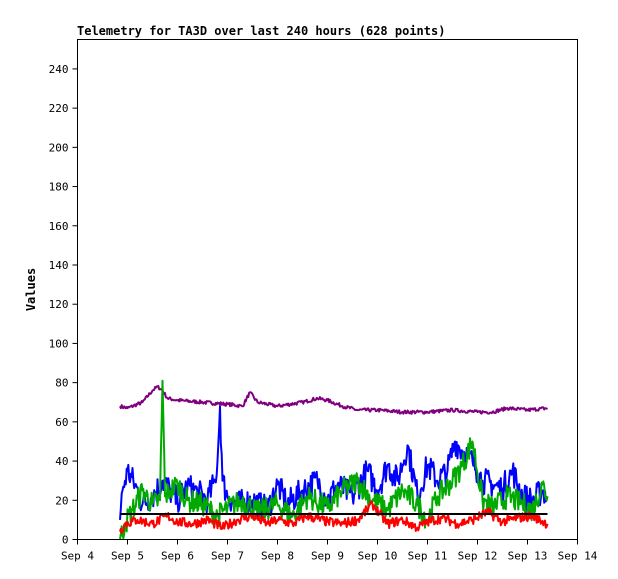 The height and width of the screenshot is (579, 618). I want to click on x-tick-label: Sep 7, so click(227, 556).